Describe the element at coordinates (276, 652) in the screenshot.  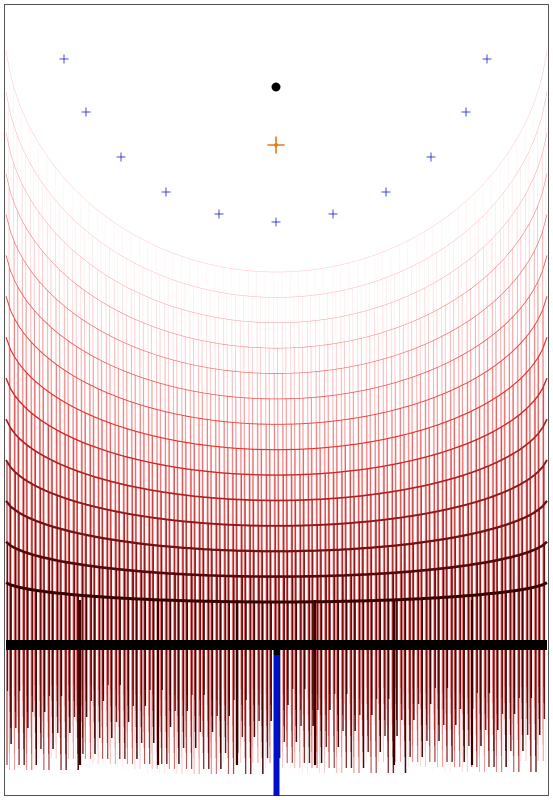
I see `stem-cap` at that location.